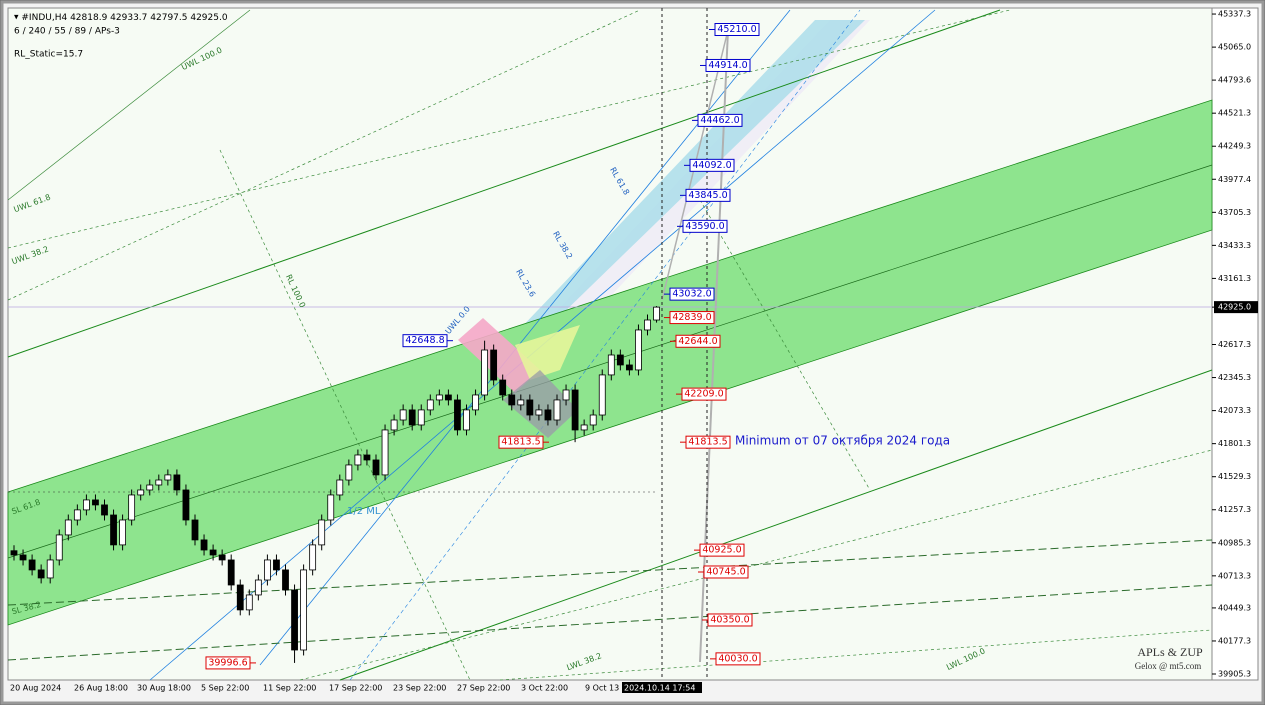 This screenshot has height=705, width=1265. I want to click on level-label: 45210.0, so click(736, 29).